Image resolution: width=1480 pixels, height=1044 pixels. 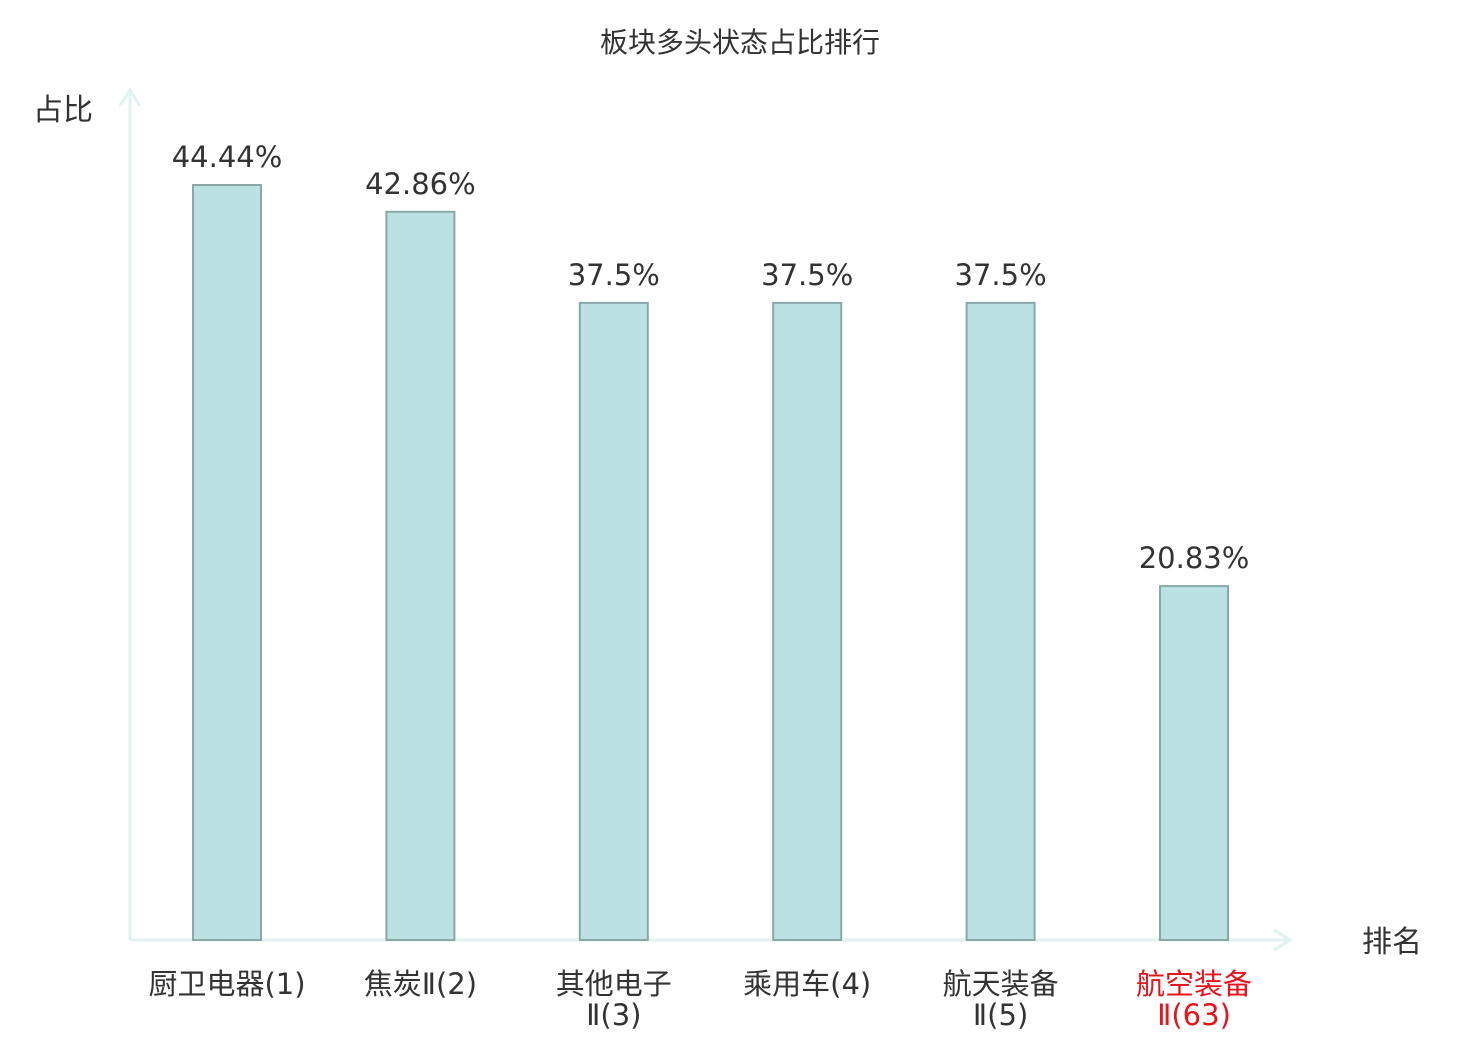 I want to click on y-axis-label: 占比, so click(x=63, y=110).